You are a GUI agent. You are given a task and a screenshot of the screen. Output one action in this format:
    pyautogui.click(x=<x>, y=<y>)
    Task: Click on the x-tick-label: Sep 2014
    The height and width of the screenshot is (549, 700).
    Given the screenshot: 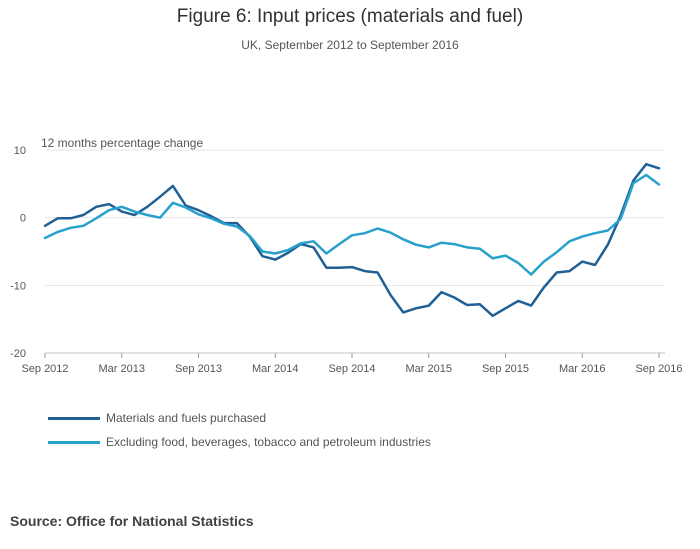 What is the action you would take?
    pyautogui.click(x=351, y=369)
    